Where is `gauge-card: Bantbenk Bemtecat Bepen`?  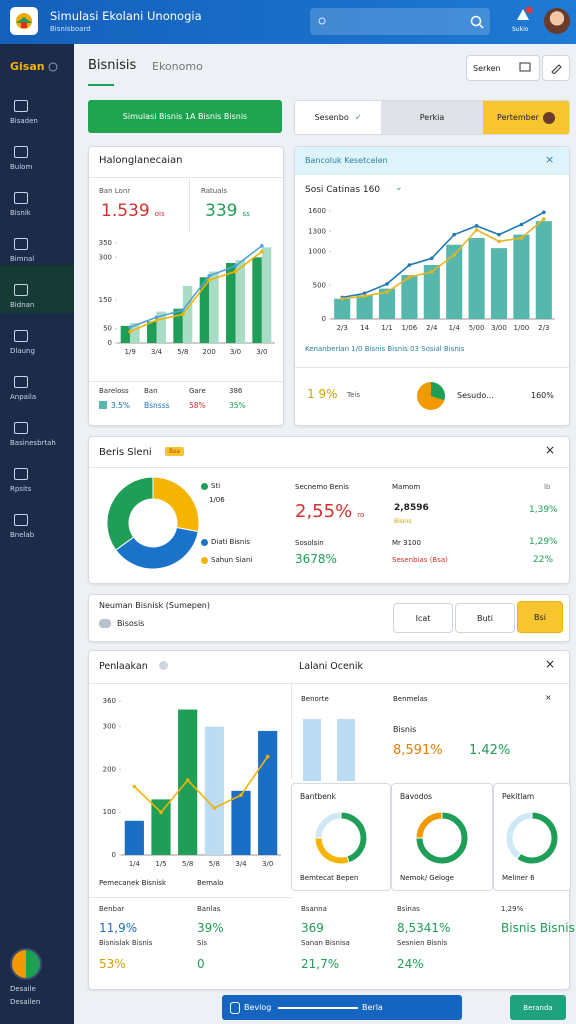
gauge-card: Bantbenk Bemtecat Bepen is located at coordinates (341, 837).